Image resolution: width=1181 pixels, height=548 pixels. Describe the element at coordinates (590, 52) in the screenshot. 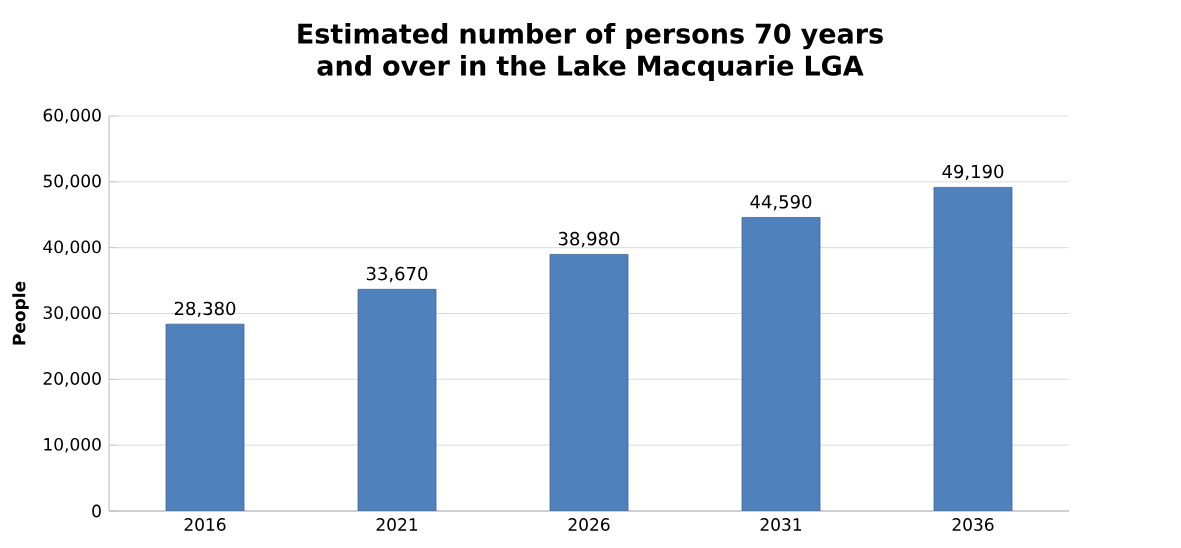

I see `chart-title: Estimated number of persons 70 years and over in the Lake Macquarie LGA` at that location.